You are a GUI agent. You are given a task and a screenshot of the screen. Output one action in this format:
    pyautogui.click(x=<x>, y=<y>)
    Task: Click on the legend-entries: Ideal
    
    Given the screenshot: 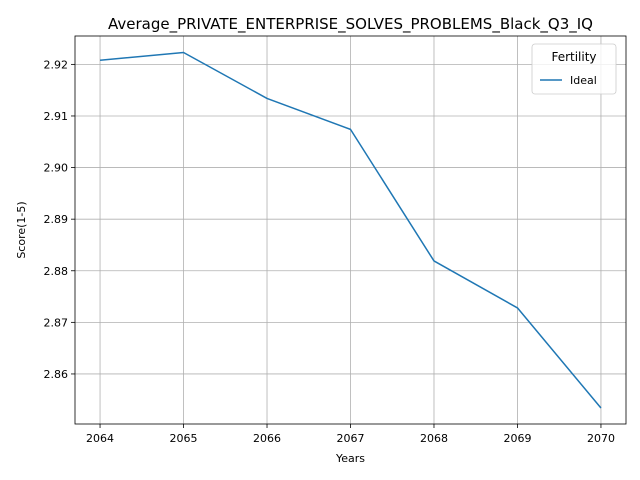 What is the action you would take?
    pyautogui.click(x=568, y=80)
    